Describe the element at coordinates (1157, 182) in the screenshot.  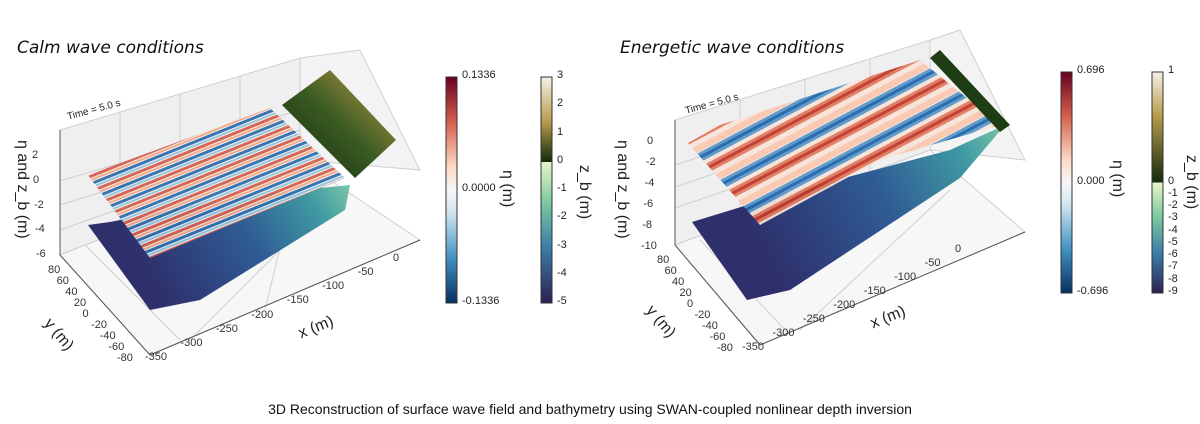
I see `right-zb-colorbar` at that location.